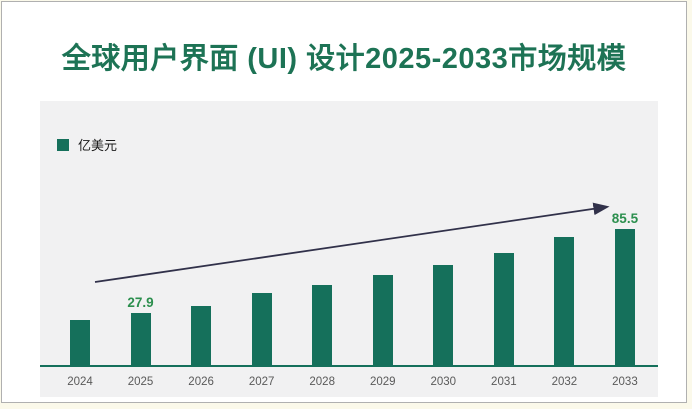  I want to click on x-tick-label-2027: 2027, so click(261, 382).